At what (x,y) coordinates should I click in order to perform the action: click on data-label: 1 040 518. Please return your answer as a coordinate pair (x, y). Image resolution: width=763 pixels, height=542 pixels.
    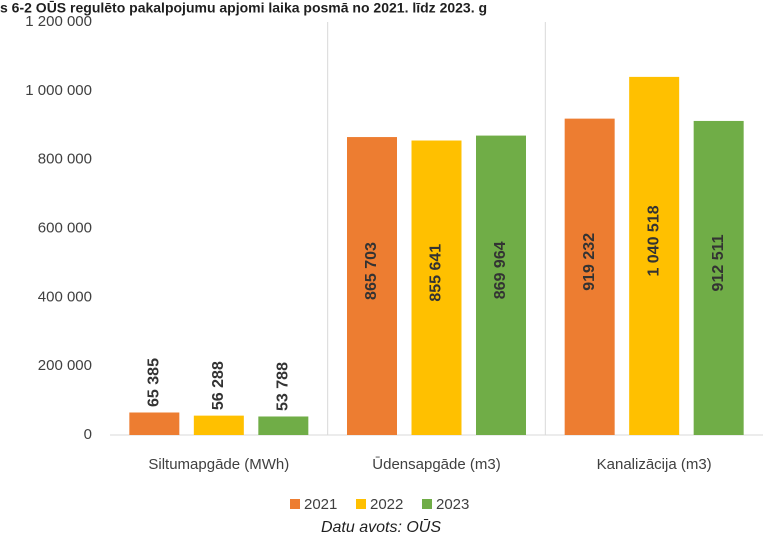
    Looking at the image, I should click on (653, 240).